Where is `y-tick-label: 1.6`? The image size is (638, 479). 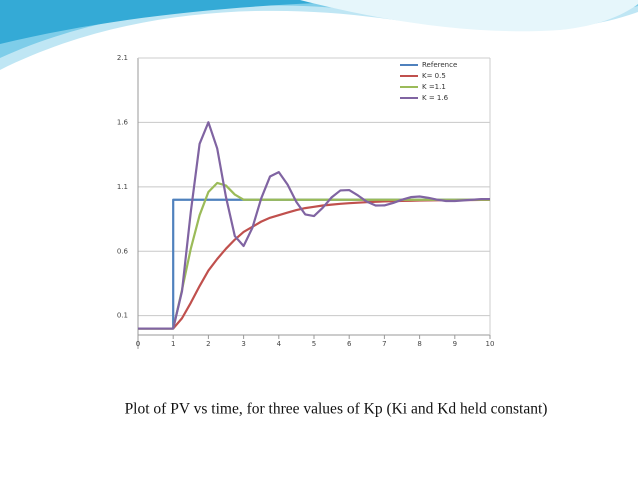
y-tick-label: 1.6 is located at coordinates (123, 122).